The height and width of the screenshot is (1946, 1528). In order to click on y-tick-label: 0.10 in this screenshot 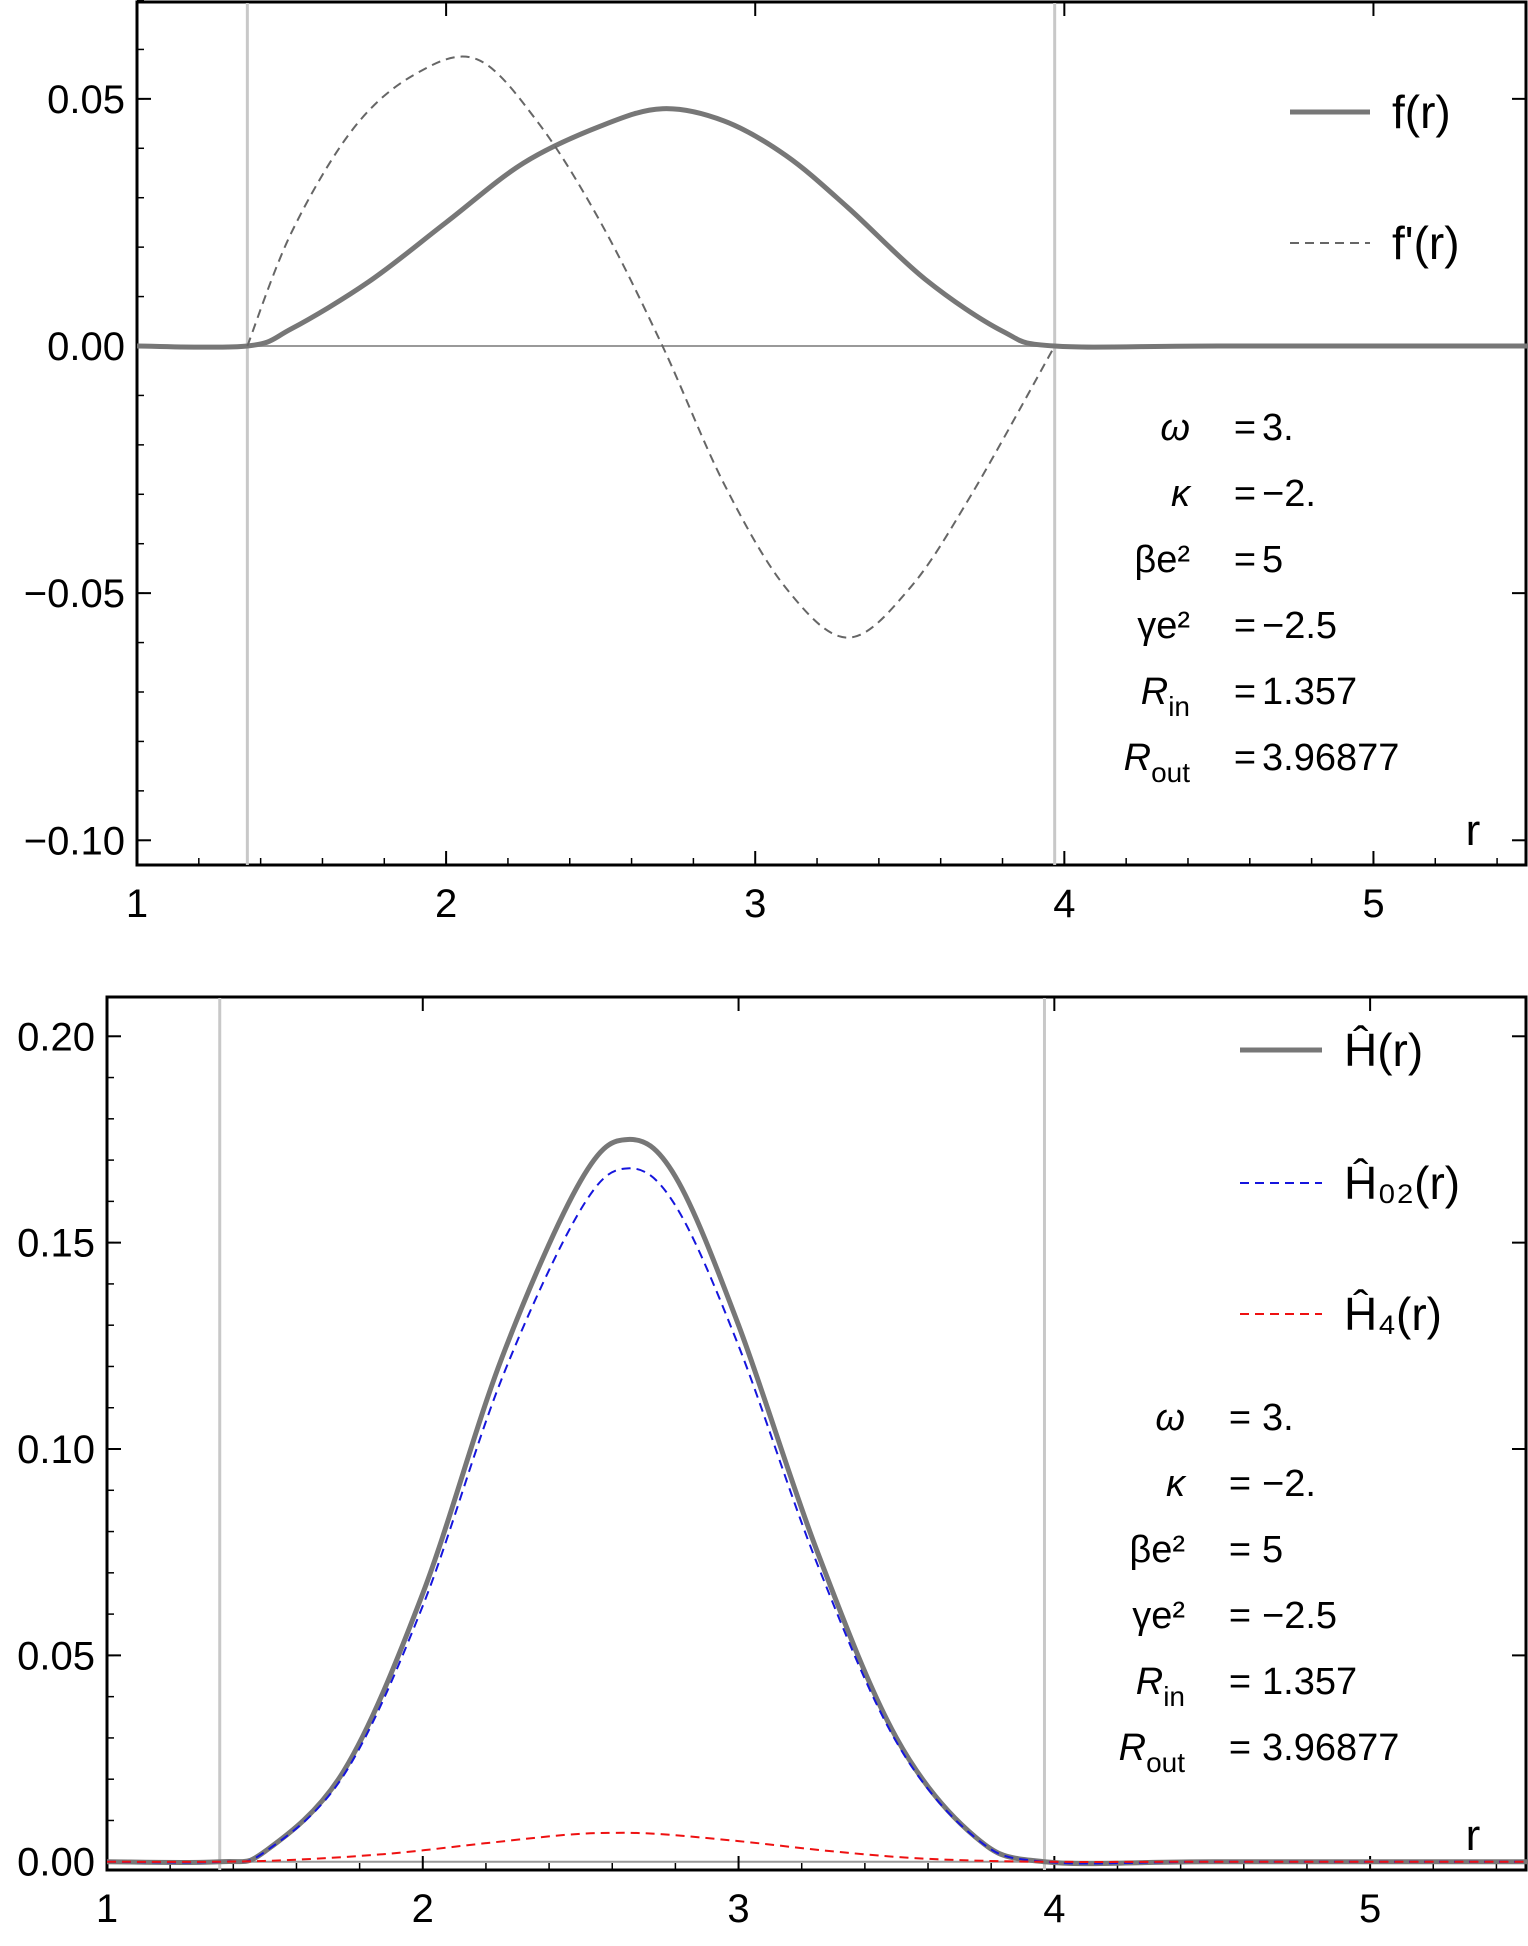, I will do `click(56, 1450)`.